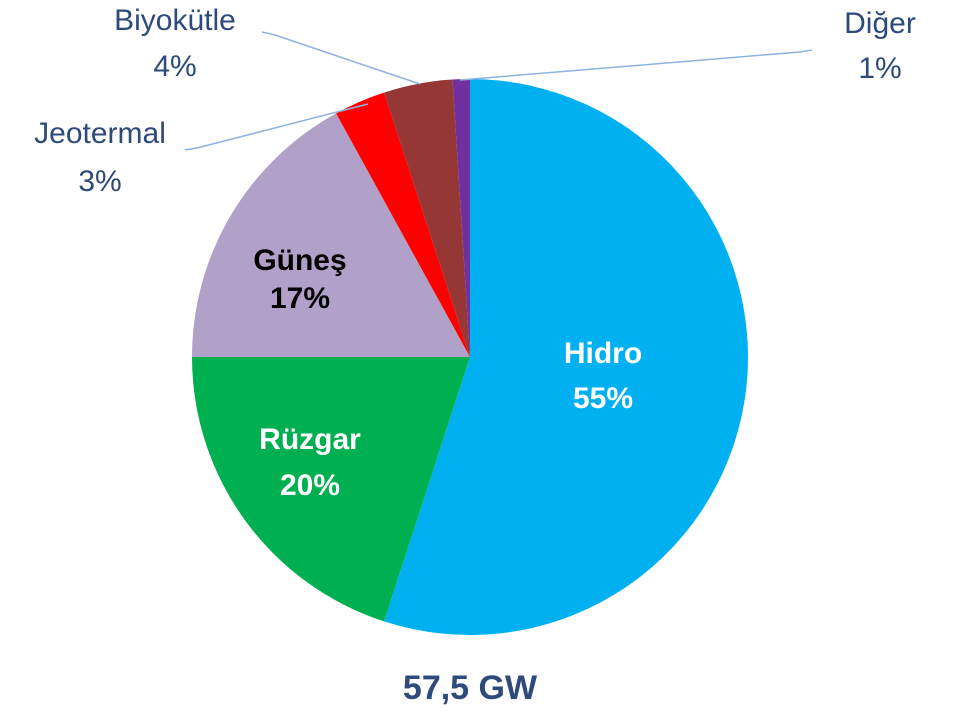 This screenshot has height=719, width=955. I want to click on value-label: 17%, so click(300, 298).